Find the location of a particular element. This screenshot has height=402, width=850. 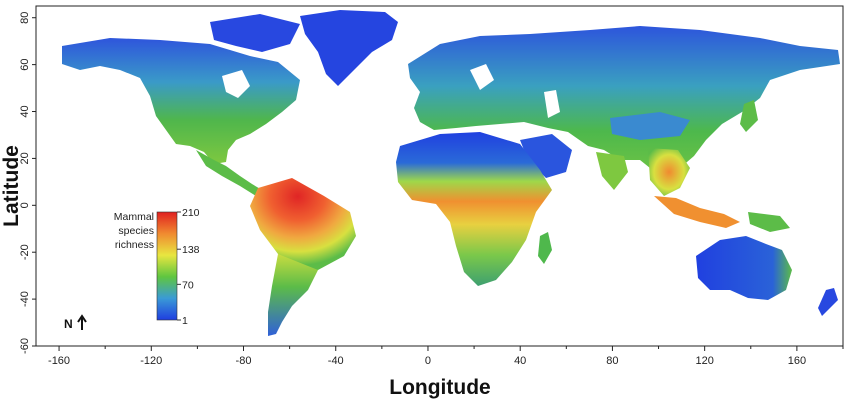

north-america-region is located at coordinates (181, 101).